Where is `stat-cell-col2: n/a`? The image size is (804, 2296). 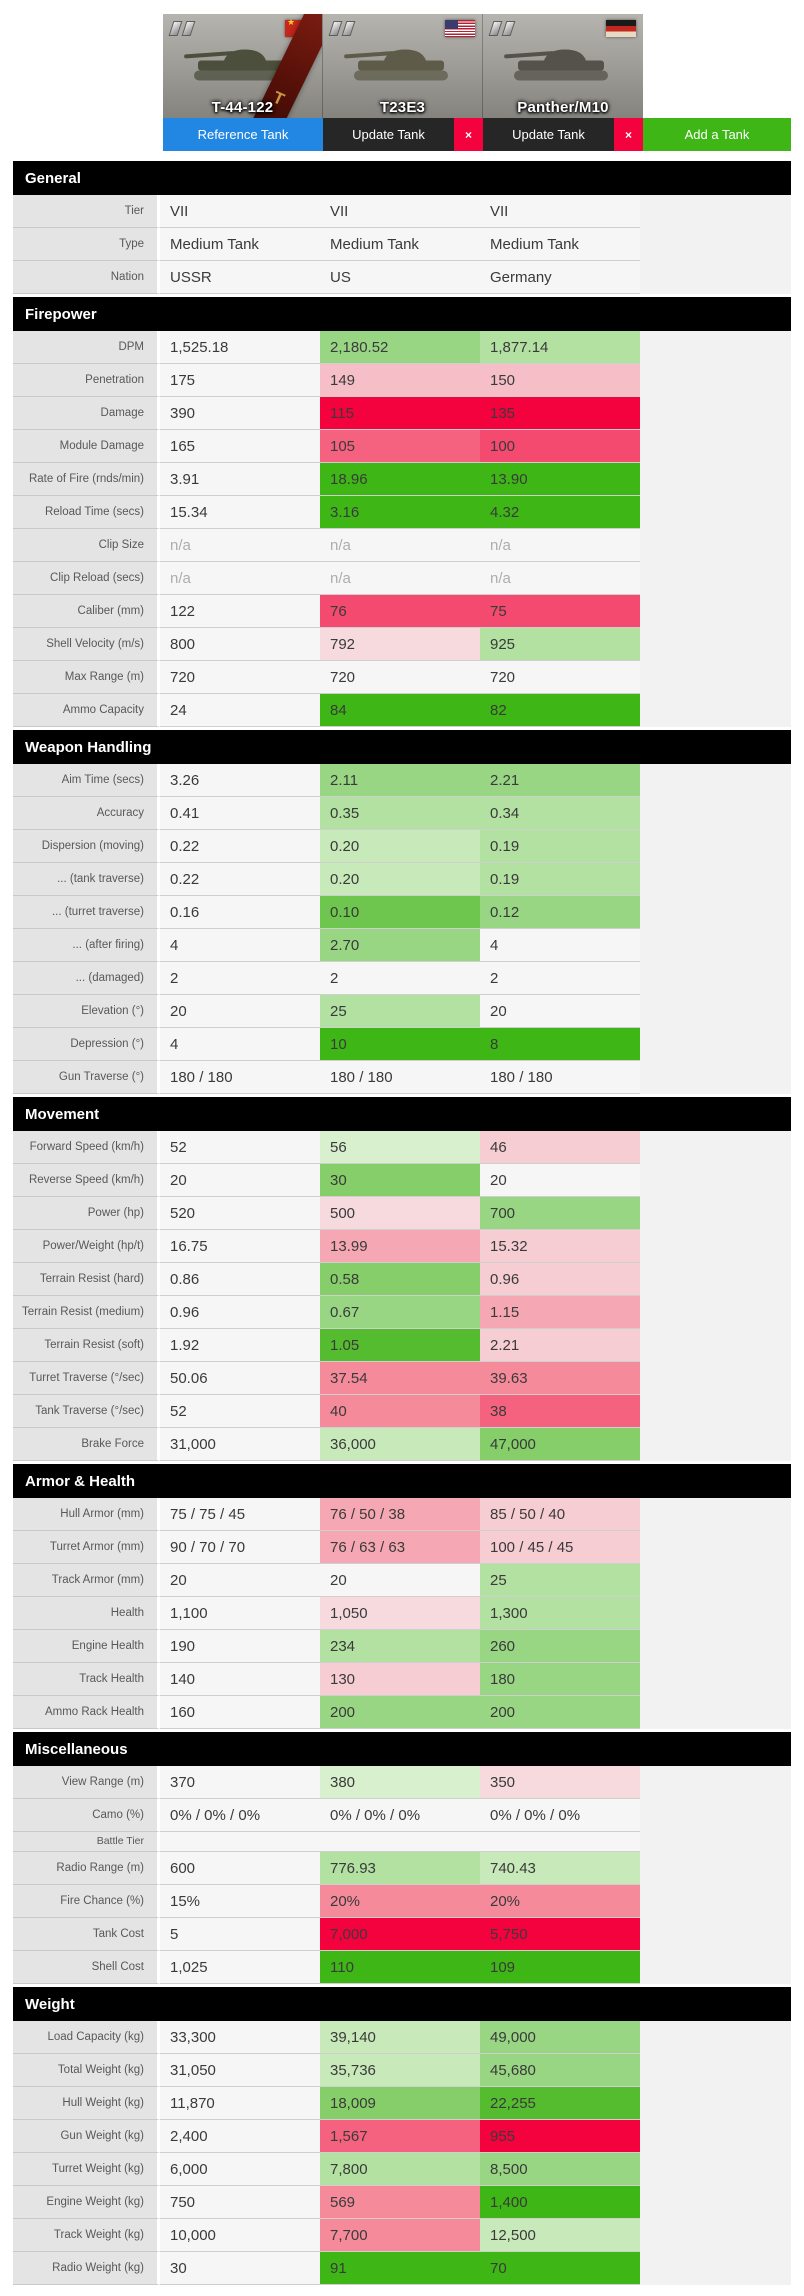
stat-cell-col2: n/a is located at coordinates (400, 545).